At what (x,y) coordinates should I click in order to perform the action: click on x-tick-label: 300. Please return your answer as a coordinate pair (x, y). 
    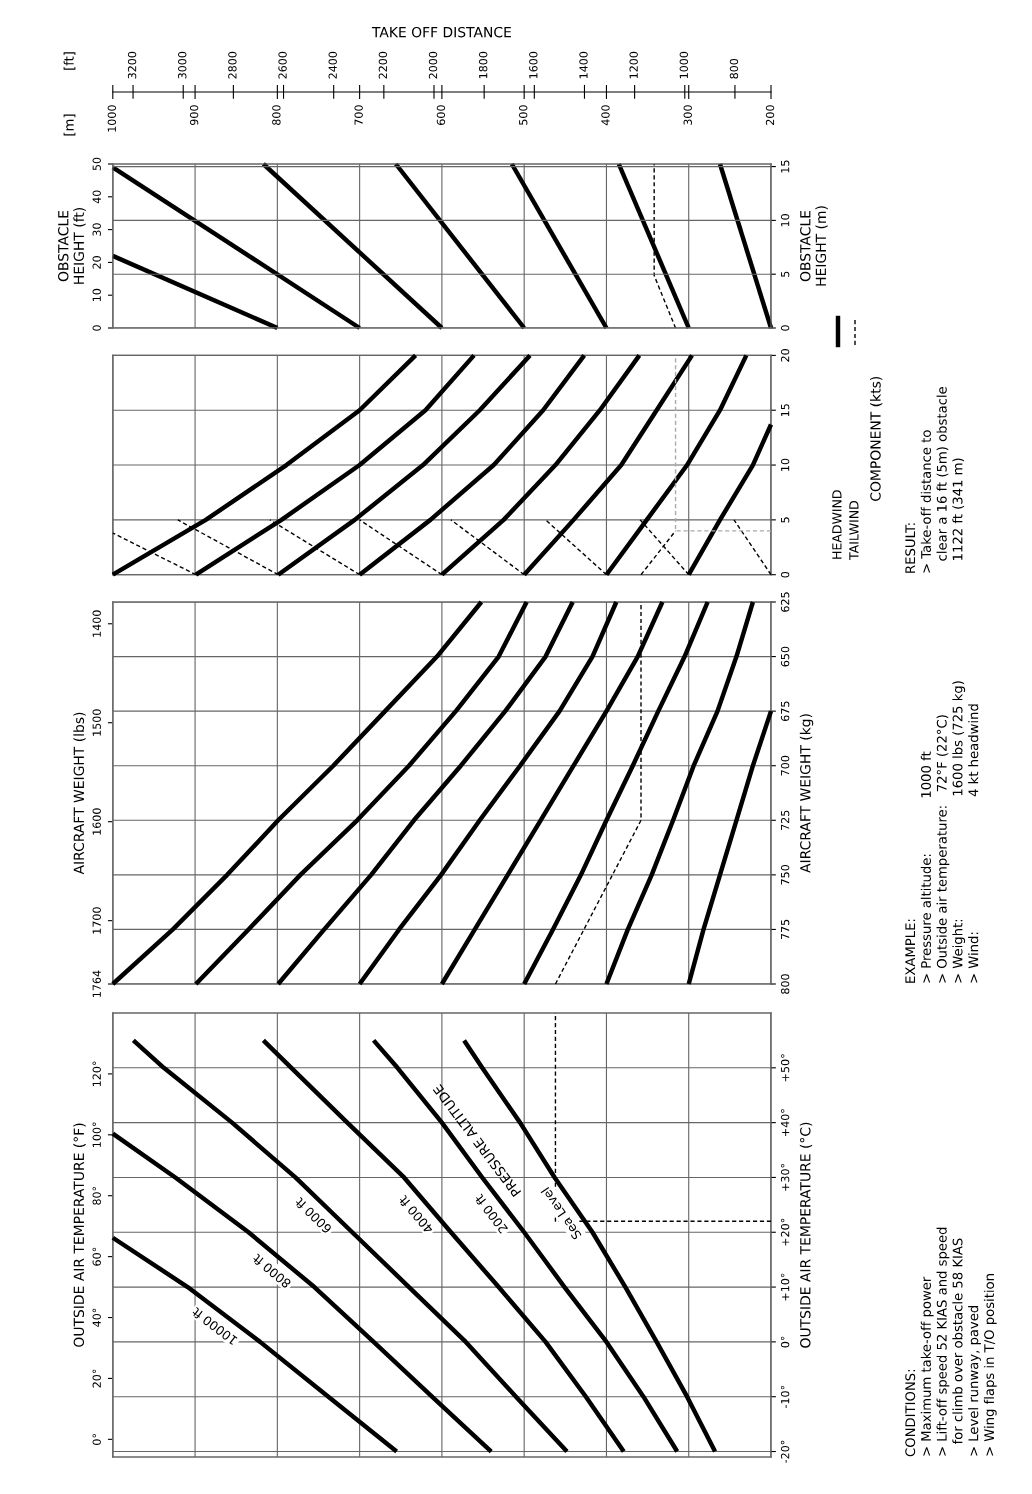
    Looking at the image, I should click on (687, 115).